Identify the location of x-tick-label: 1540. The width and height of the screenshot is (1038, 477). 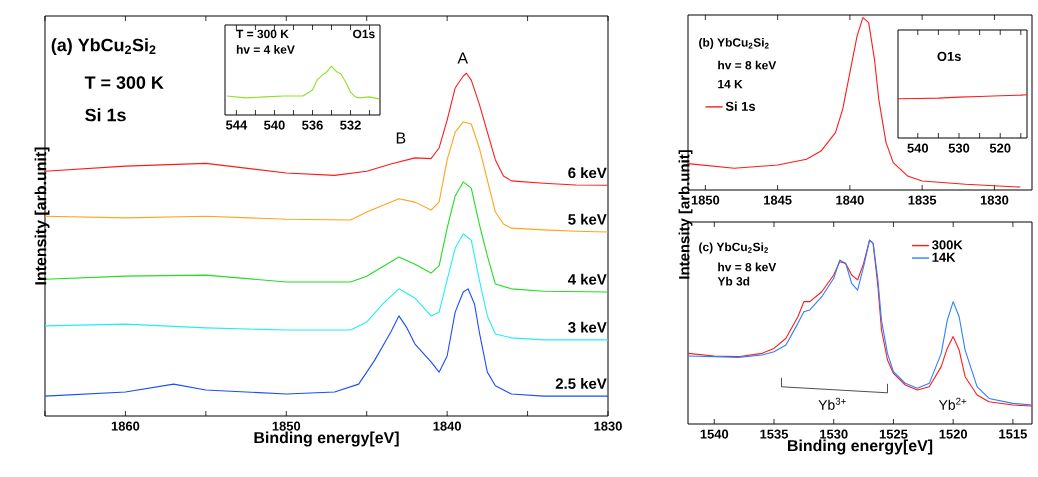
(714, 434).